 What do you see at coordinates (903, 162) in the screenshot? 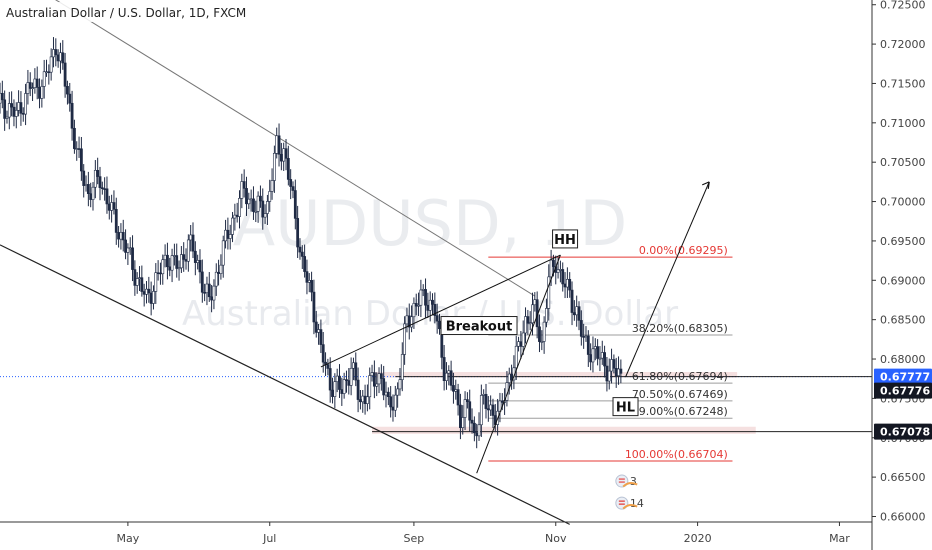
I see `price-tick-label: 0.70500` at bounding box center [903, 162].